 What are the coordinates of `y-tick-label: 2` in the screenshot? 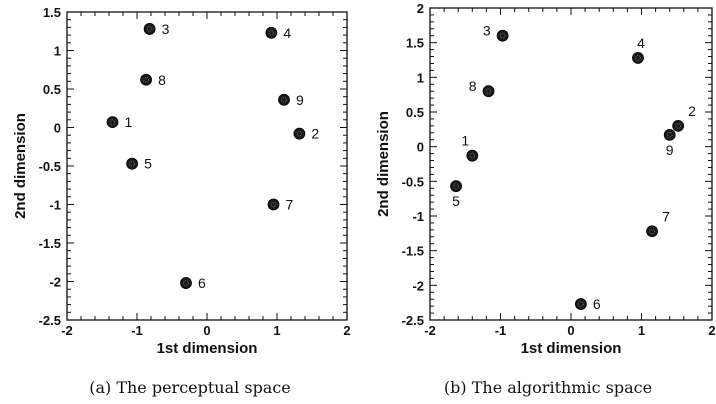 It's located at (420, 8).